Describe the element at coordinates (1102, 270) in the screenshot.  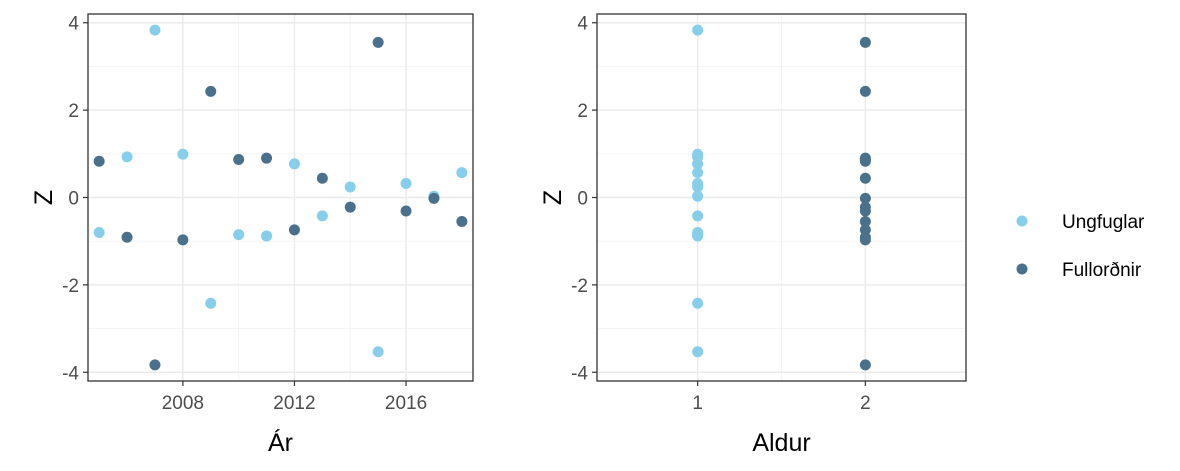
I see `legend-label-fullordnir: Fullorðnir` at that location.